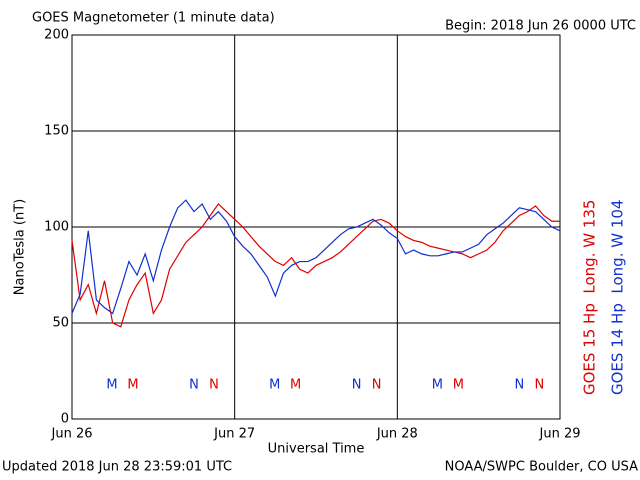 The image size is (640, 480). What do you see at coordinates (72, 434) in the screenshot?
I see `x-tick-label: Jun 26` at bounding box center [72, 434].